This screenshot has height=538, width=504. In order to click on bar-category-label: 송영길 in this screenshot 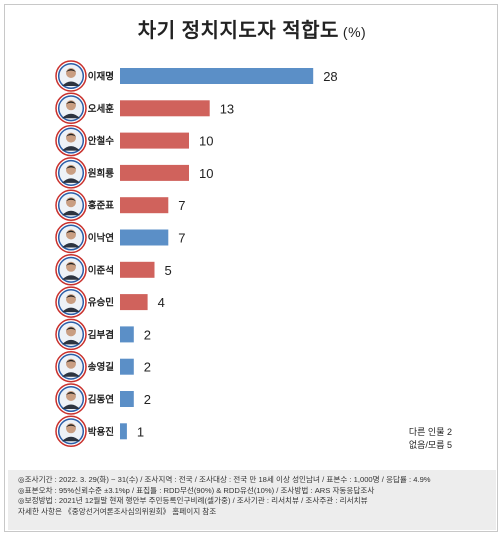, I will do `click(101, 367)`.